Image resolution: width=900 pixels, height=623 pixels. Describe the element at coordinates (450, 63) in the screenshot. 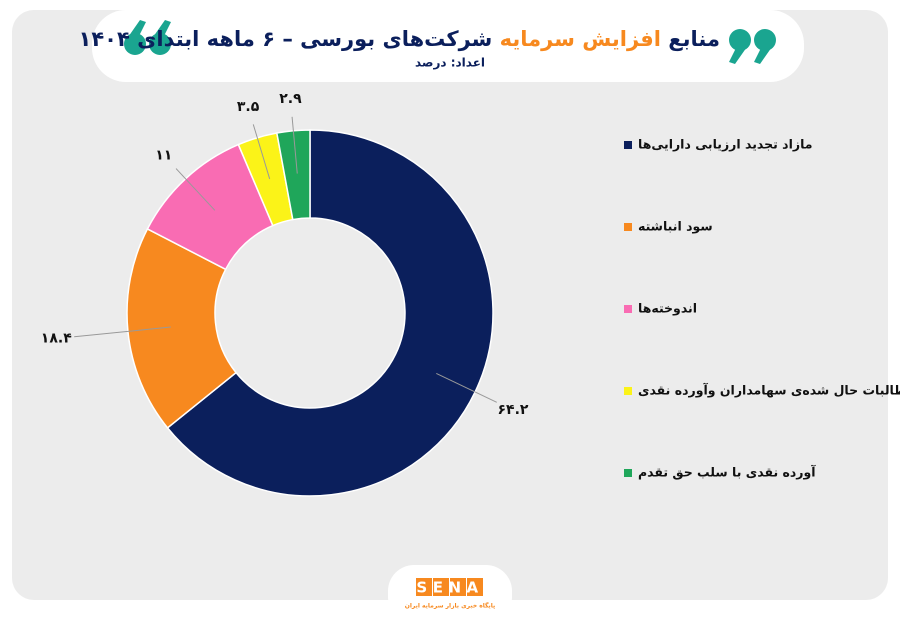

I see `subtitle: اعداد: درصد` at that location.